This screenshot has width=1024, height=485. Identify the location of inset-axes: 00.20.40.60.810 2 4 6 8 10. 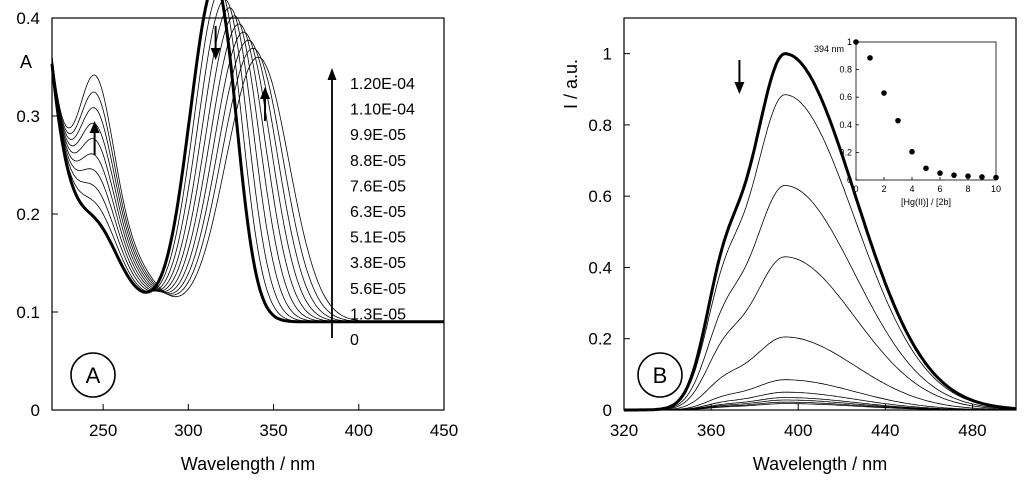
(920, 115).